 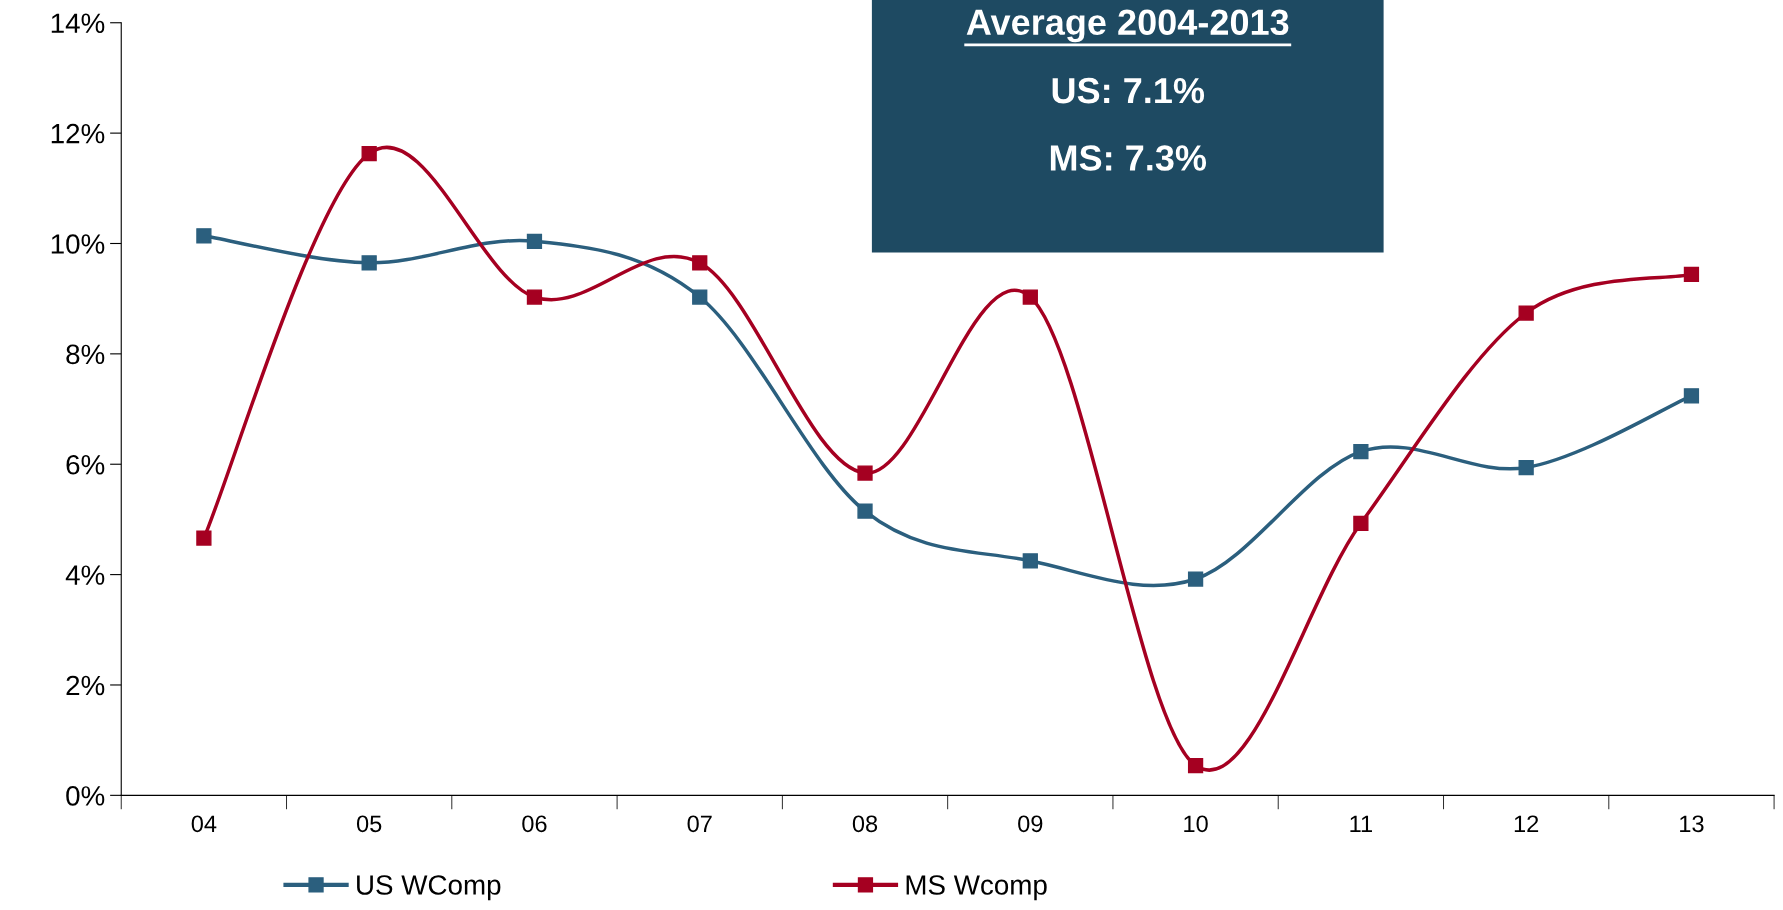 What do you see at coordinates (1128, 90) in the screenshot?
I see `annotation: US: 7.1%` at bounding box center [1128, 90].